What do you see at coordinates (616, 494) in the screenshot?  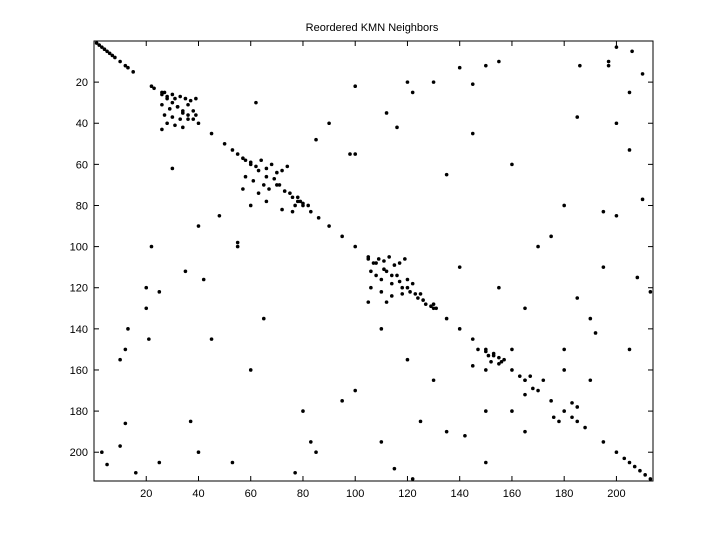 I see `x-tick-label: 200` at bounding box center [616, 494].